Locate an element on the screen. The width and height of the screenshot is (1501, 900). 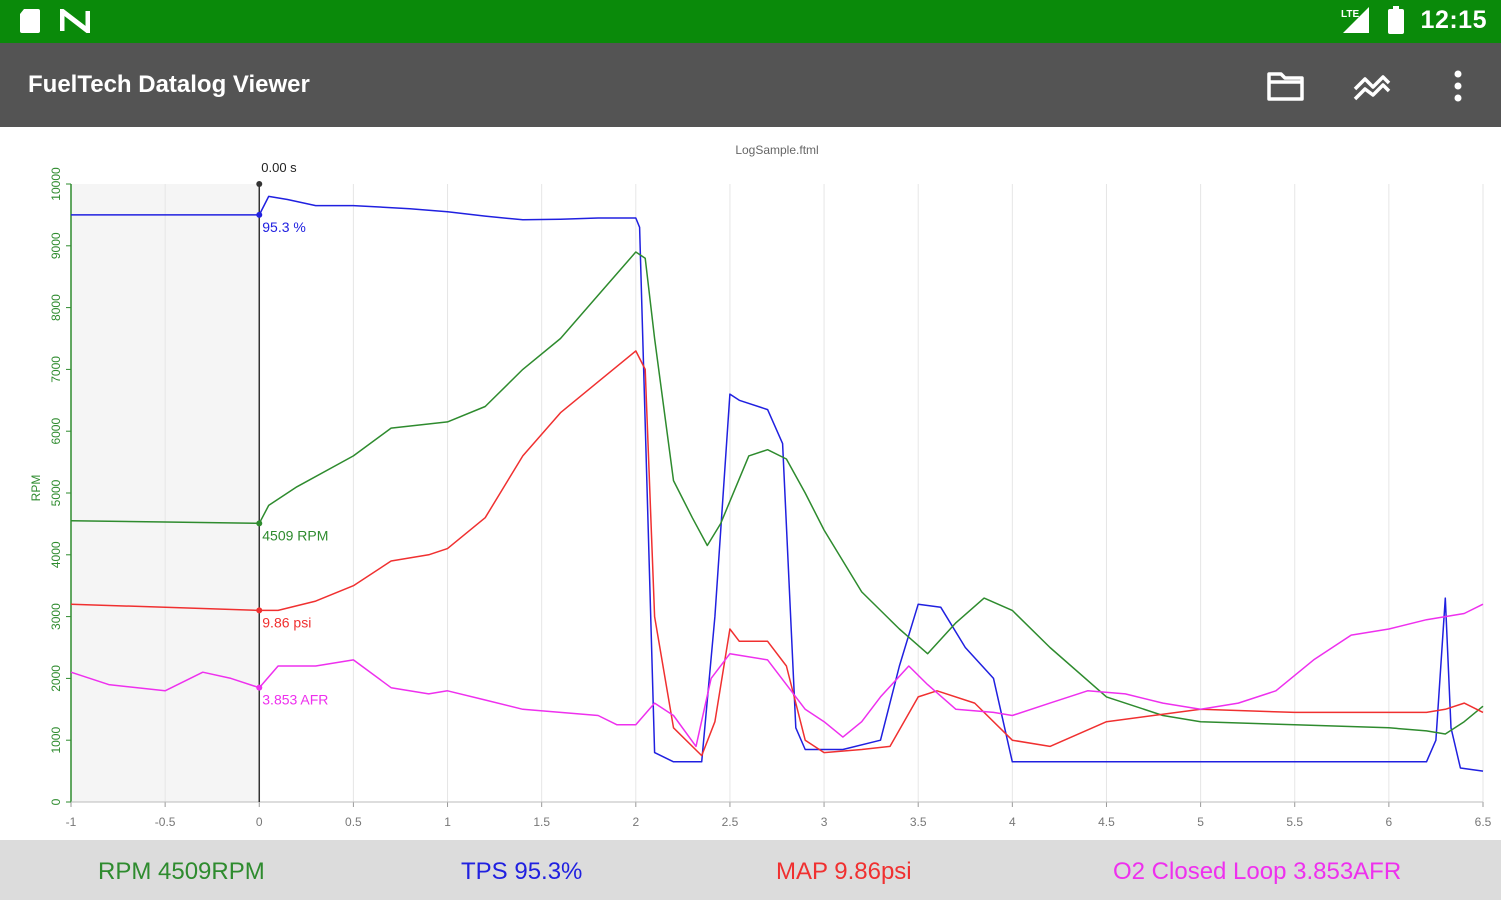
x-tick-label: 4.5 is located at coordinates (1106, 822).